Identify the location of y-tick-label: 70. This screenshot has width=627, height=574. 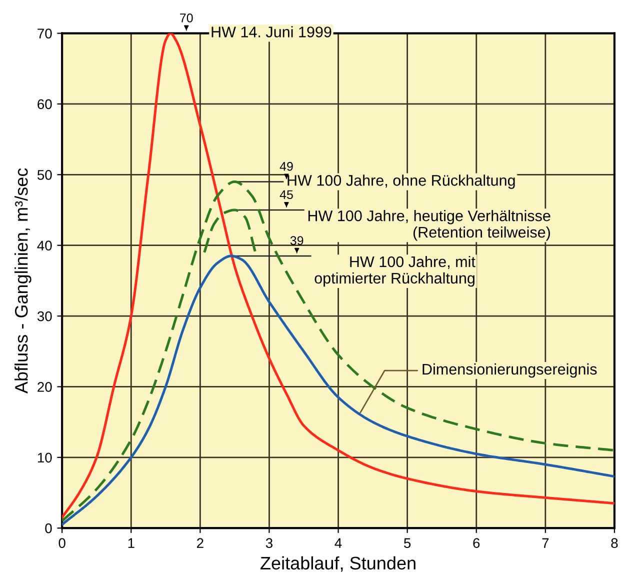
(45, 33).